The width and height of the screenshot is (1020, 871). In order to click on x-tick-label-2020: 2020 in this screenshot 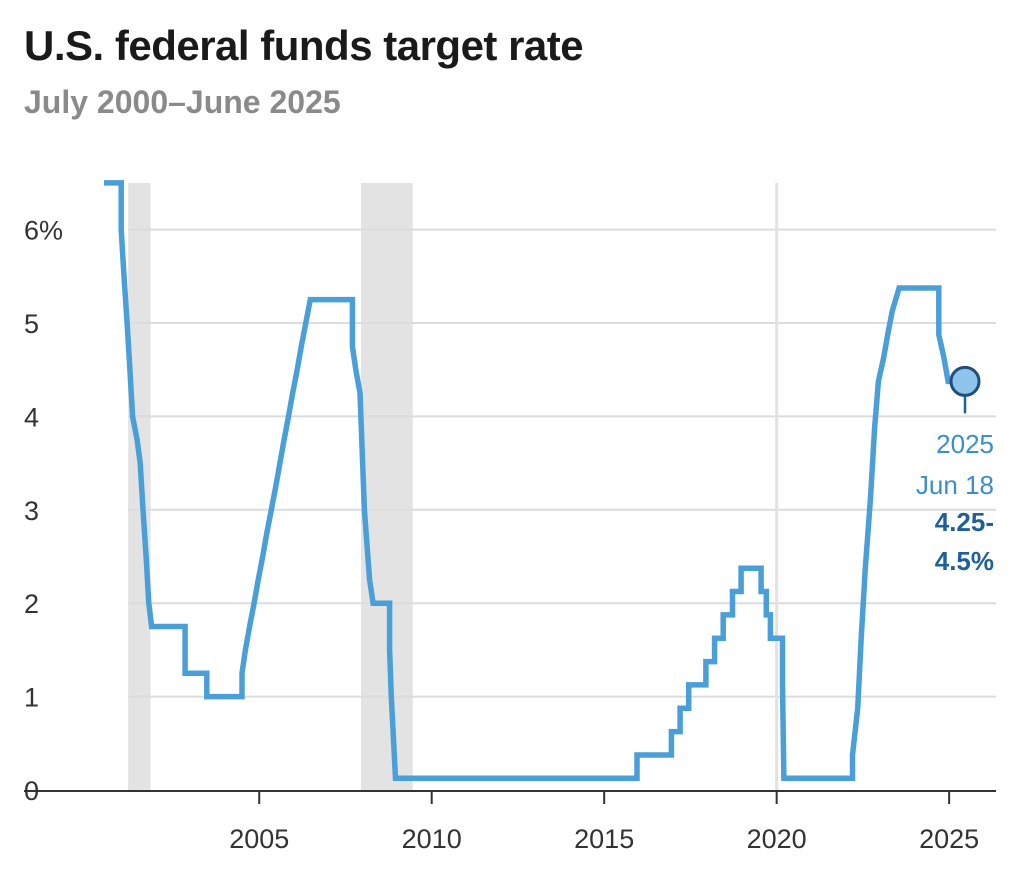, I will do `click(777, 839)`.